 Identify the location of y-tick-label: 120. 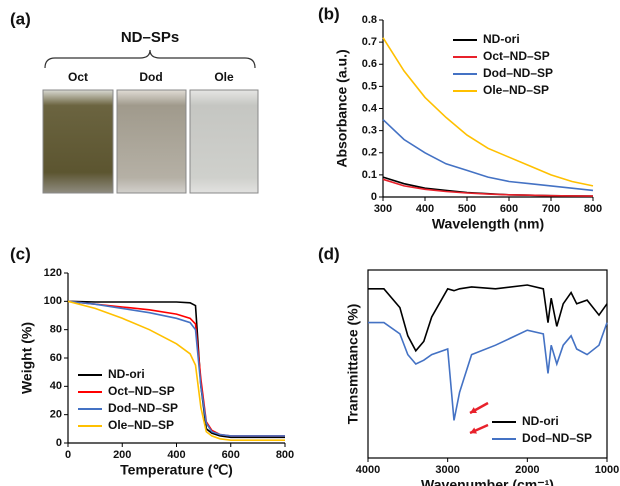
(53, 273).